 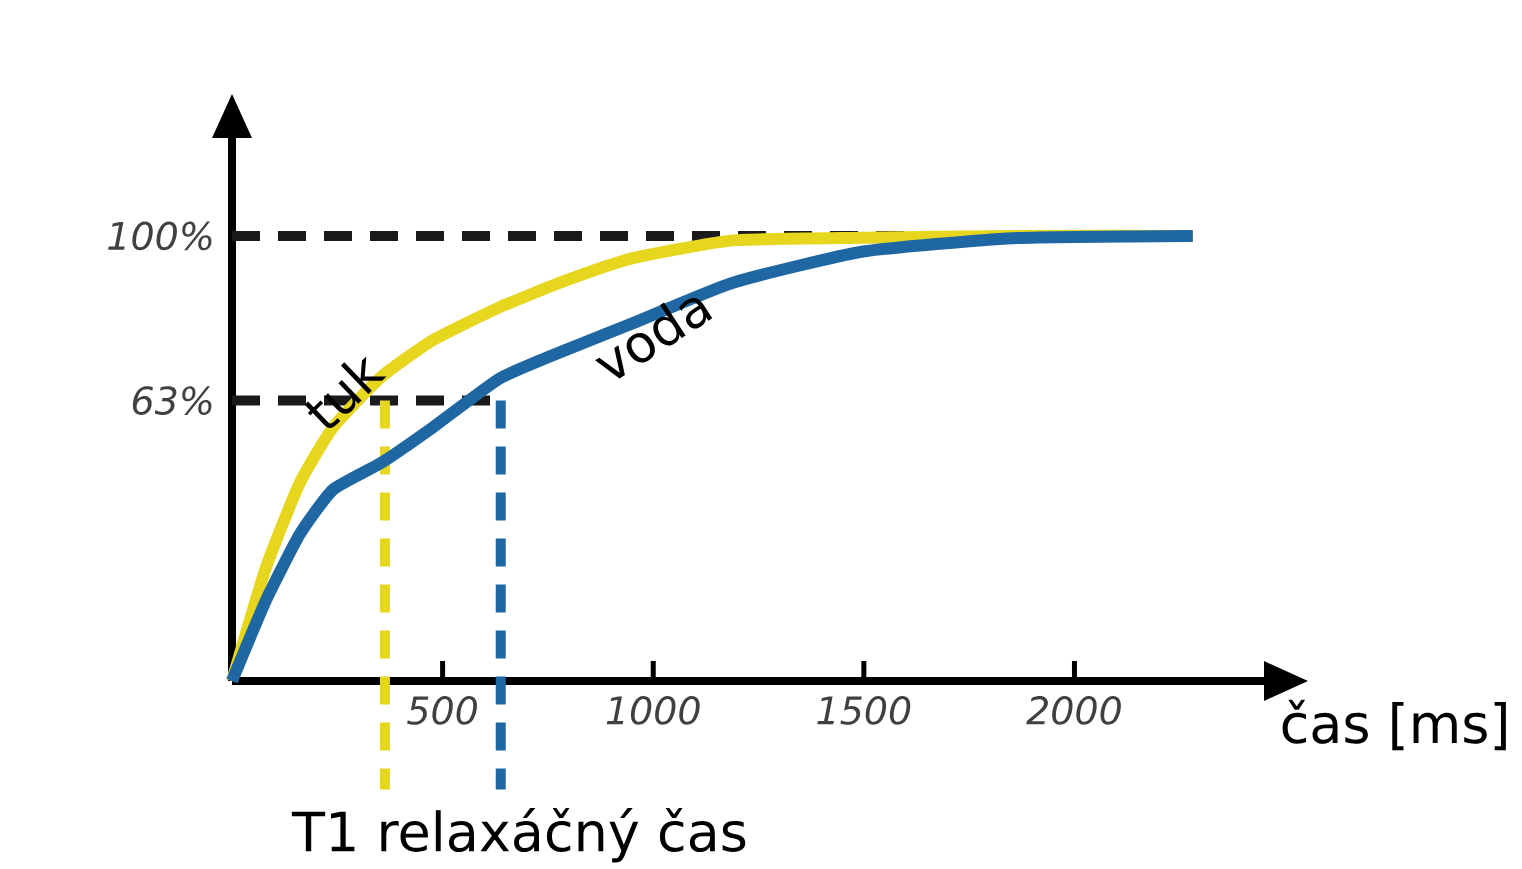 I want to click on y-tick-label: 63%, so click(x=172, y=400).